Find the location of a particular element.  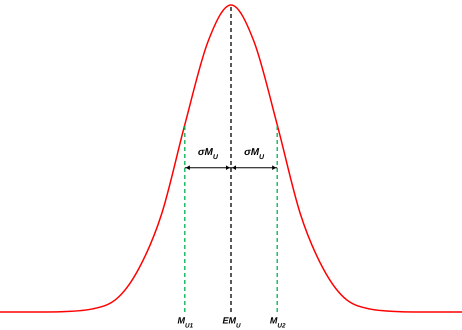

x-tick-label: EM$_{U}$ is located at coordinates (231, 322).